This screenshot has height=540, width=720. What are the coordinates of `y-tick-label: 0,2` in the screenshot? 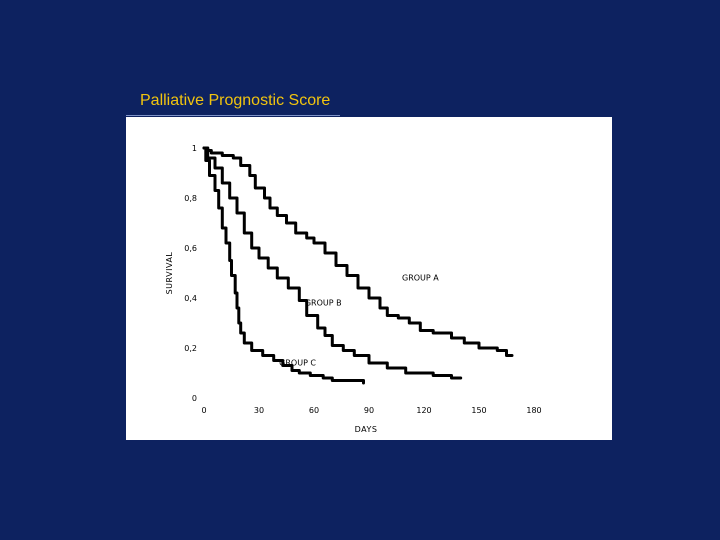 It's located at (190, 348).